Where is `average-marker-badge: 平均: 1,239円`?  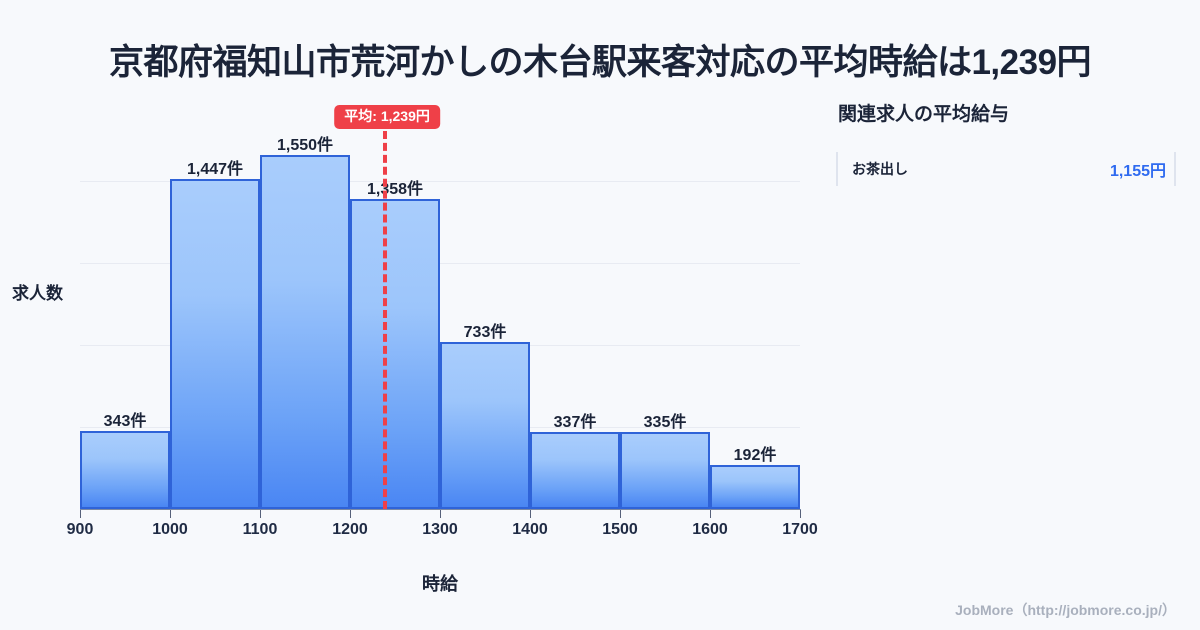
average-marker-badge: 平均: 1,239円 is located at coordinates (387, 117).